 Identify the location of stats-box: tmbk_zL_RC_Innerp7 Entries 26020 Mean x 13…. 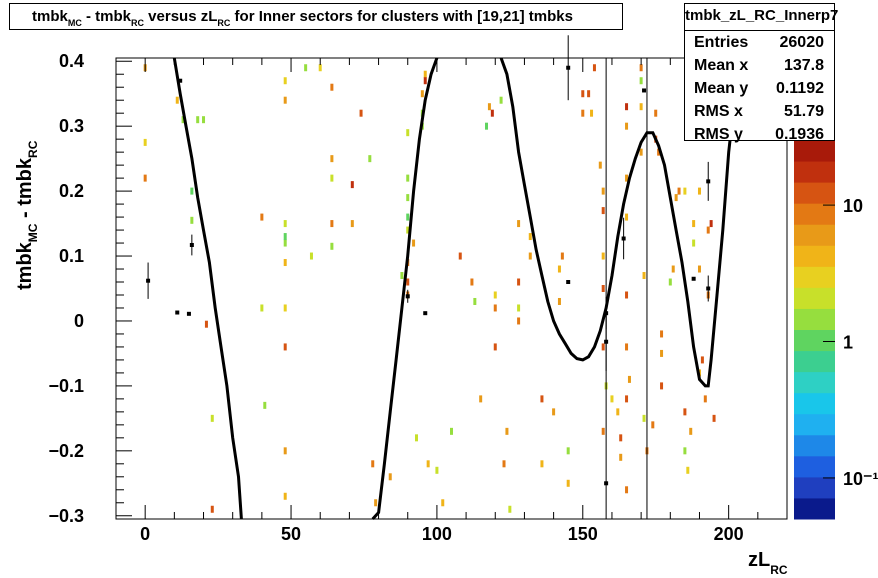
(761, 73).